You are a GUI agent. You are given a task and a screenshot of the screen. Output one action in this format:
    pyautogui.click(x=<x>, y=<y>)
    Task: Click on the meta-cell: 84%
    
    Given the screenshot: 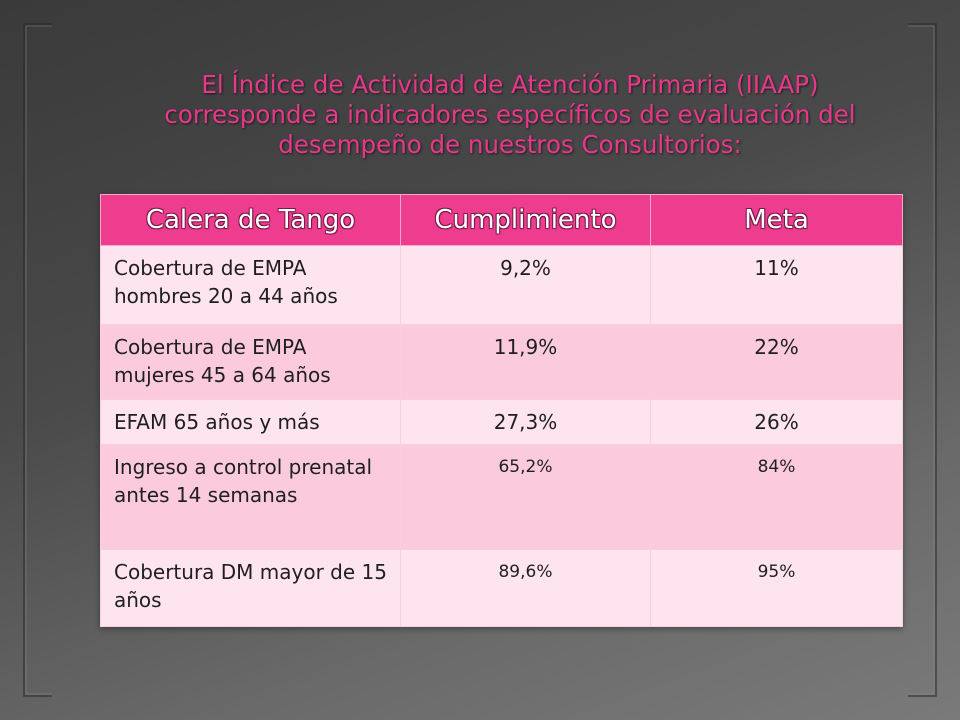 What is the action you would take?
    pyautogui.click(x=776, y=497)
    